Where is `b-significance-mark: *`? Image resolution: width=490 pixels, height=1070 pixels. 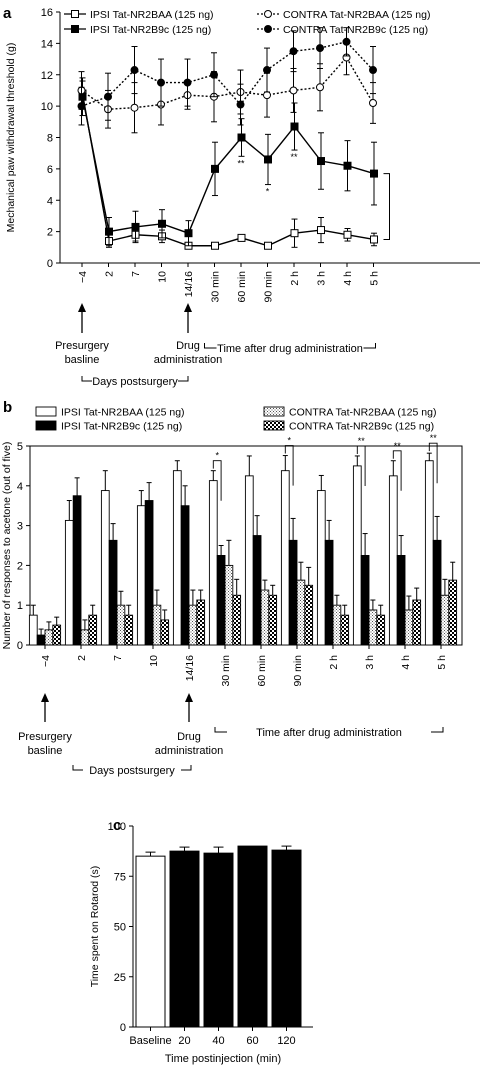
b-significance-mark: * is located at coordinates (217, 456).